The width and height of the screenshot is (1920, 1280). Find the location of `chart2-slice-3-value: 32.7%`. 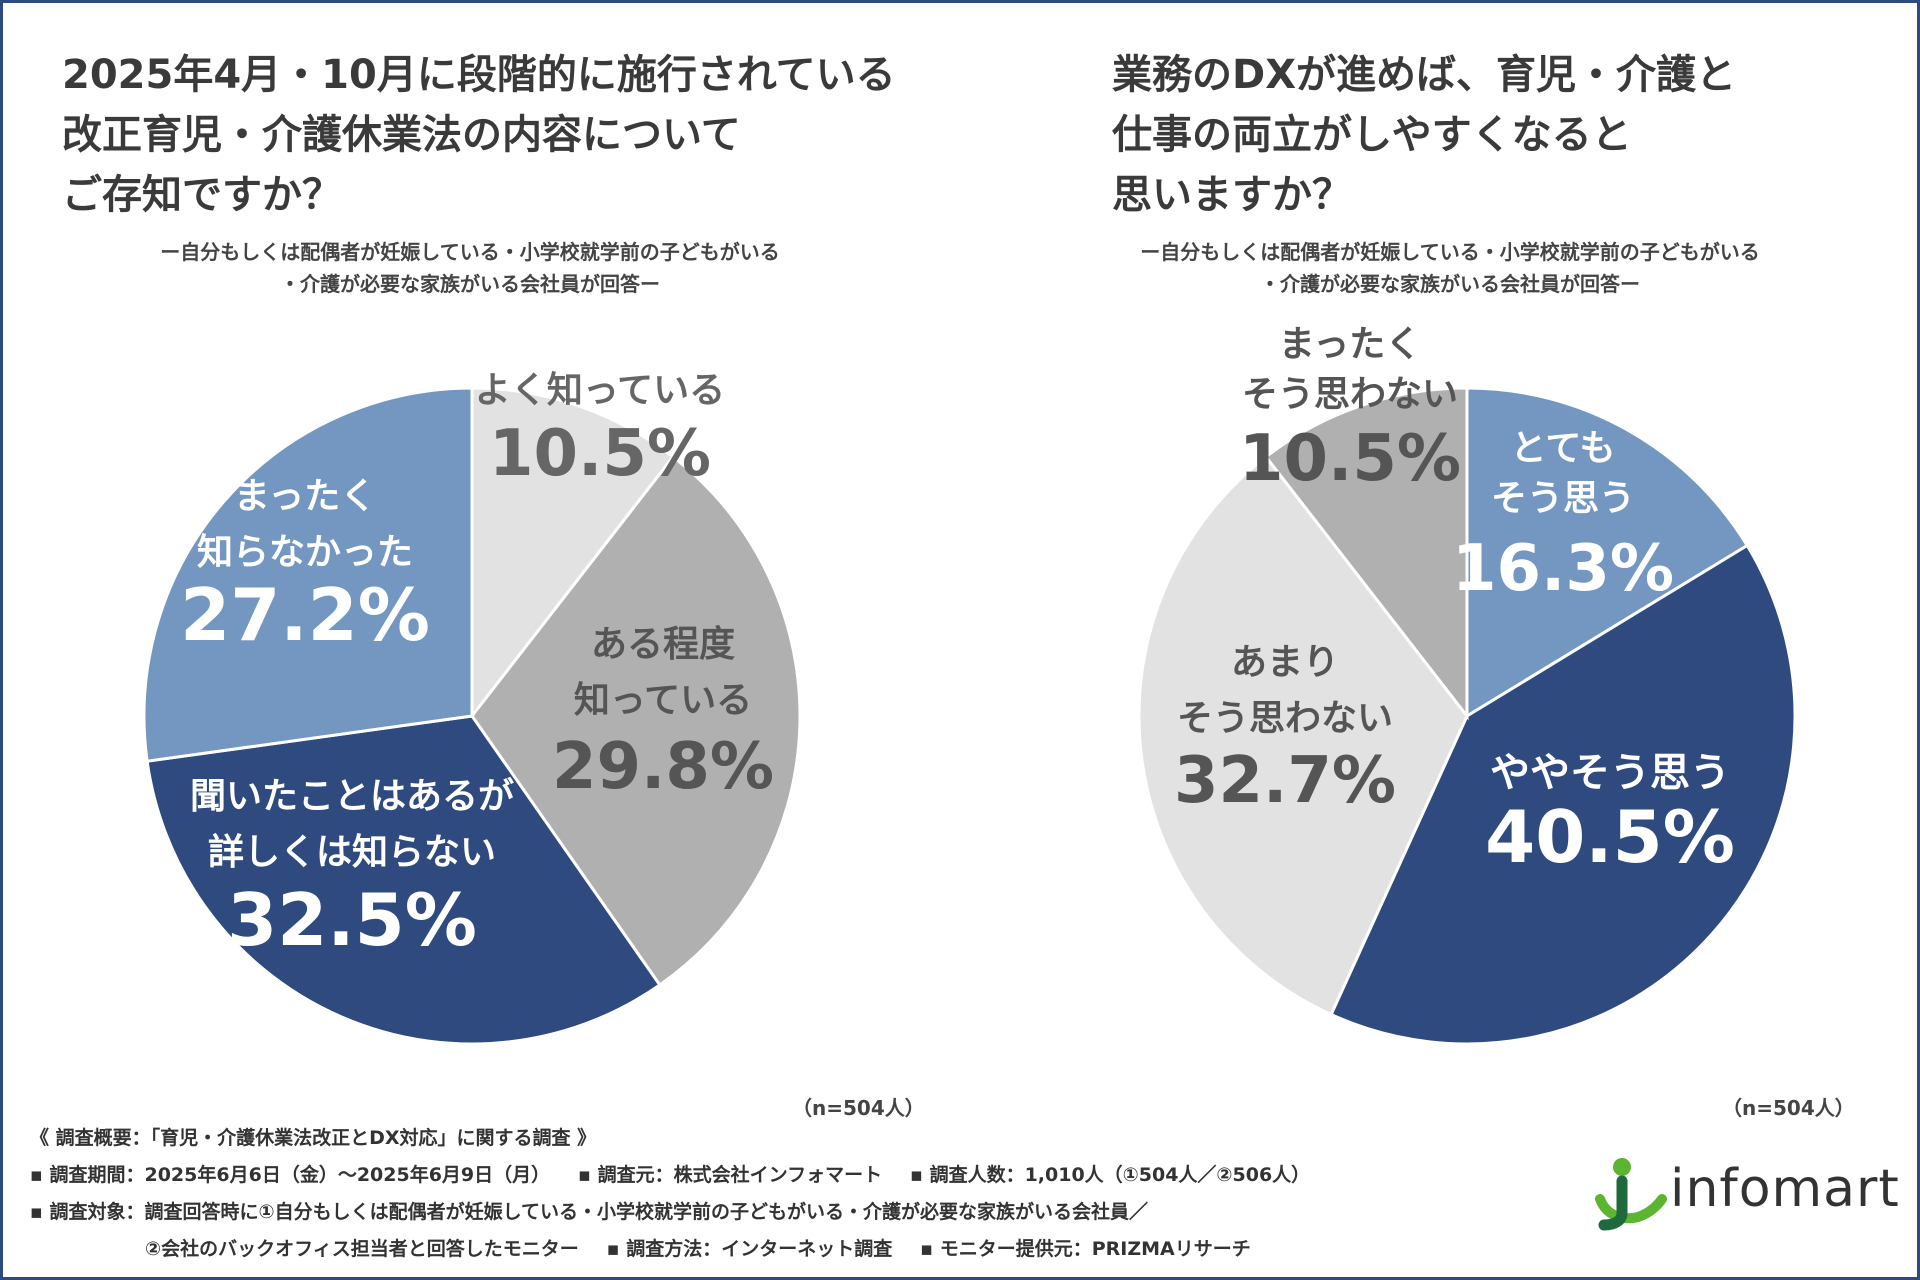

chart2-slice-3-value: 32.7% is located at coordinates (1285, 781).